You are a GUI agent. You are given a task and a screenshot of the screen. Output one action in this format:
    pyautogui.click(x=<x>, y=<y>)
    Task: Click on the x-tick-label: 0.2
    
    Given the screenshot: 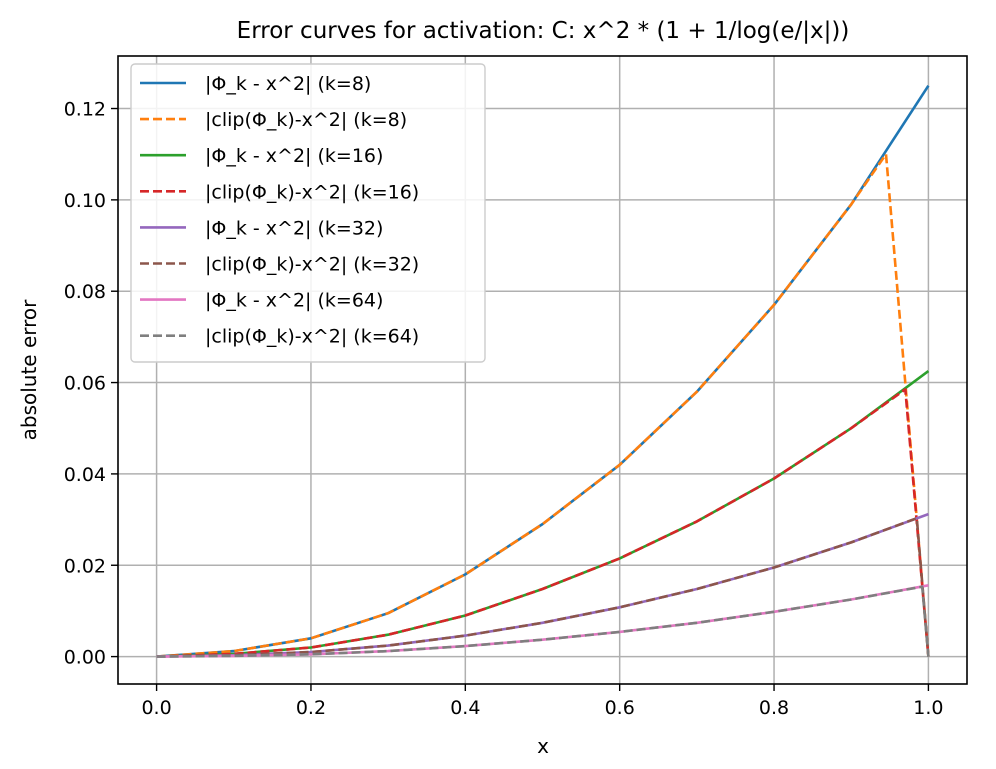 What is the action you would take?
    pyautogui.click(x=311, y=708)
    